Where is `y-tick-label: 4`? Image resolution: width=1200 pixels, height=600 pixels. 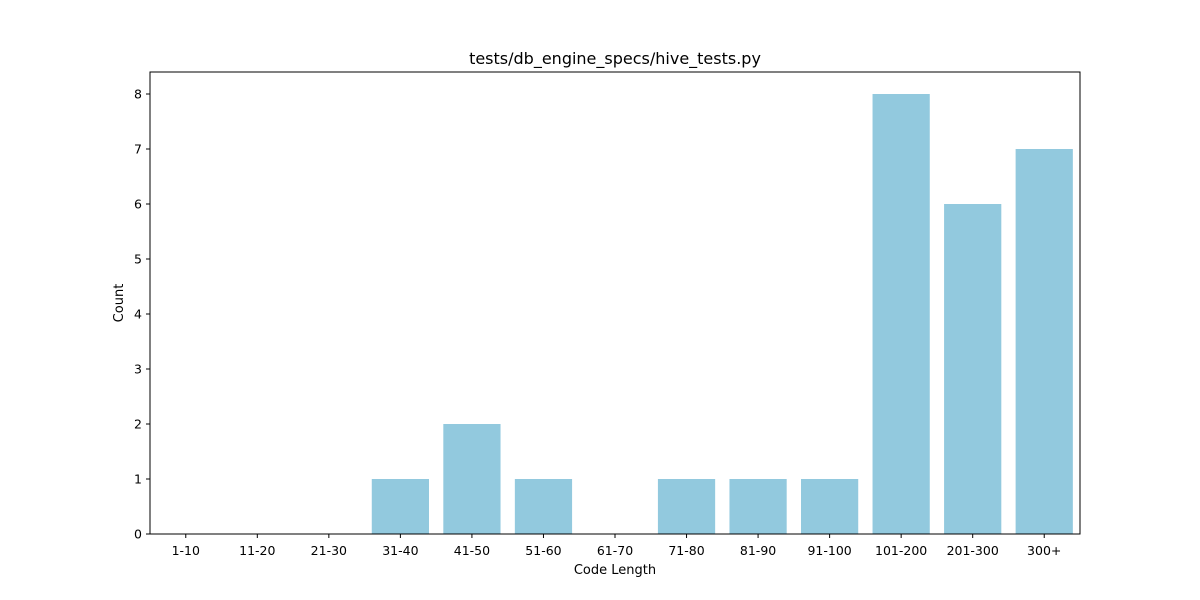
y-tick-label: 4 is located at coordinates (138, 314).